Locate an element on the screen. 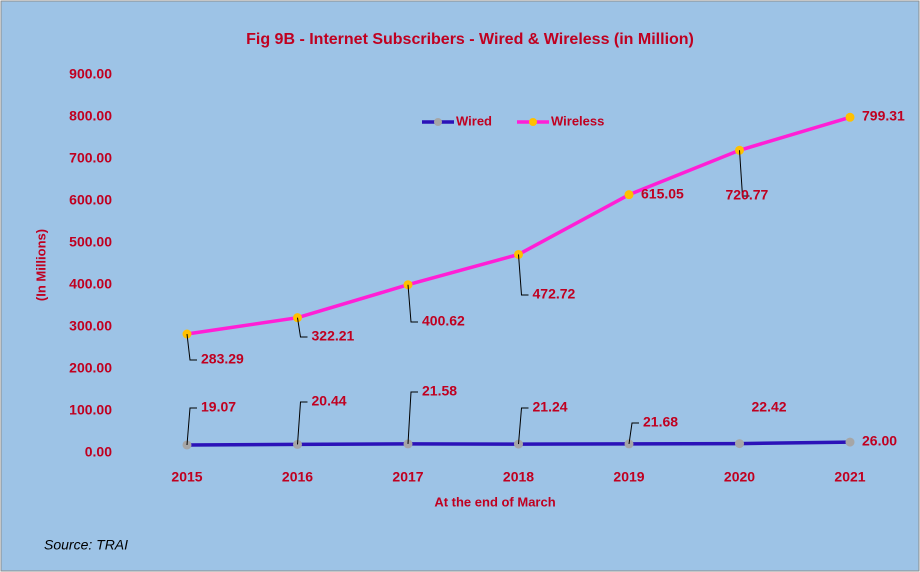  y-tick-label: 800.00 is located at coordinates (90, 116).